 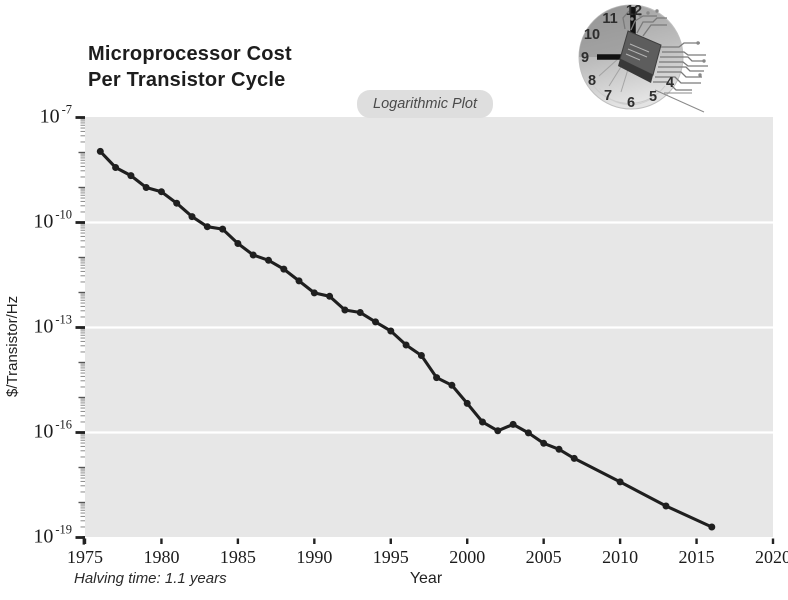 What do you see at coordinates (314, 557) in the screenshot?
I see `x-tick-label: 1990` at bounding box center [314, 557].